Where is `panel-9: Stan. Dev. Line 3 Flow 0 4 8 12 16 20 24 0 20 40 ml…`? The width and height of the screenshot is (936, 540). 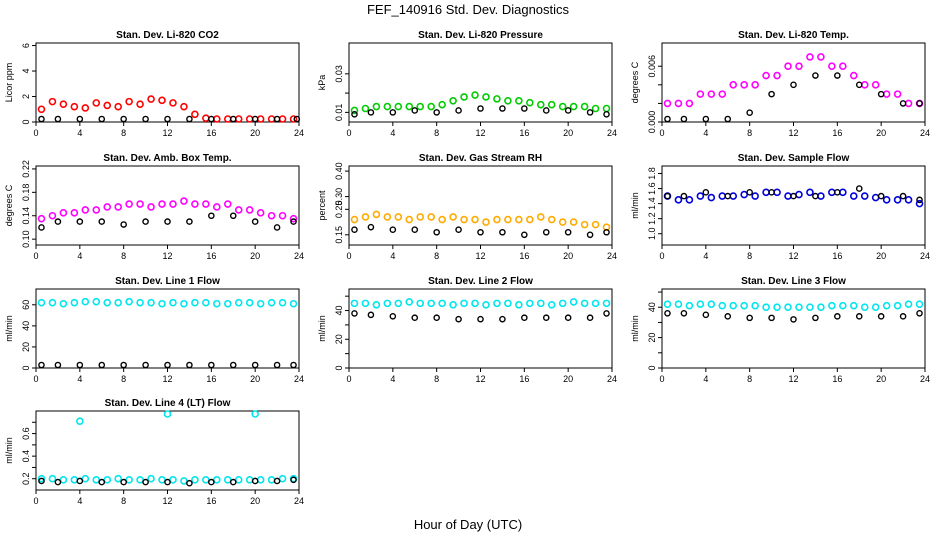
panel-9: Stan. Dev. Line 3 Flow 0 4 8 12 16 20 24 0 20 40 ml… is located at coordinates (780, 330).